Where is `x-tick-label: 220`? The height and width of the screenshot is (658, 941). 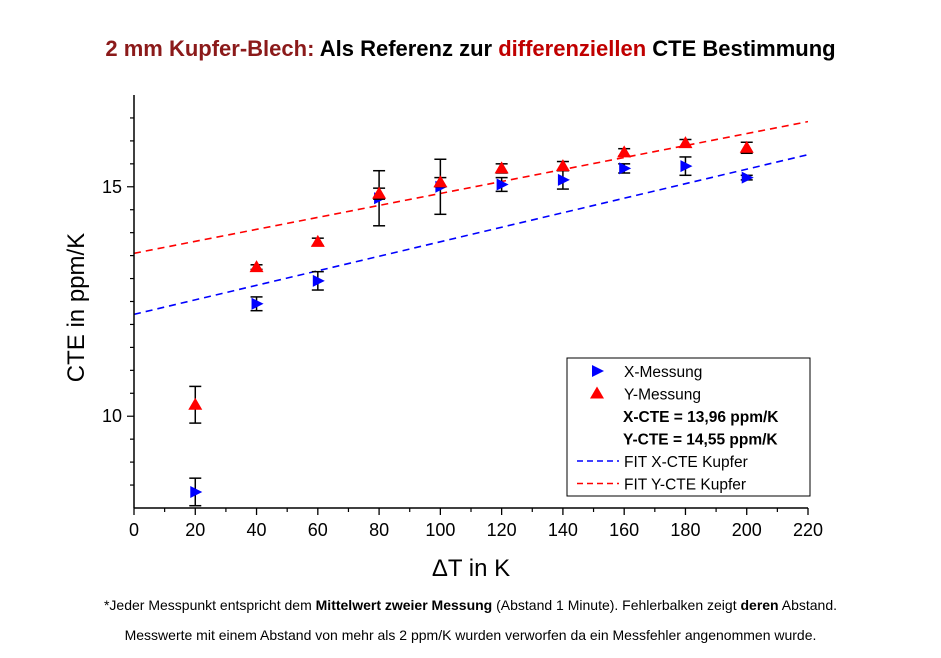 x-tick-label: 220 is located at coordinates (808, 530).